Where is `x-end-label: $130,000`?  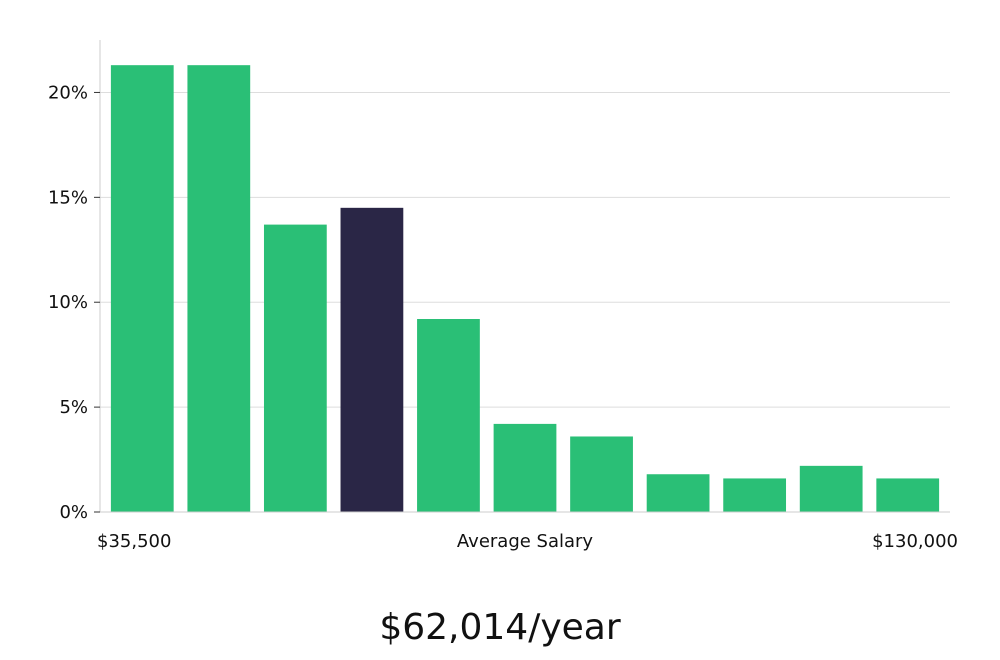 x-end-label: $130,000 is located at coordinates (915, 541).